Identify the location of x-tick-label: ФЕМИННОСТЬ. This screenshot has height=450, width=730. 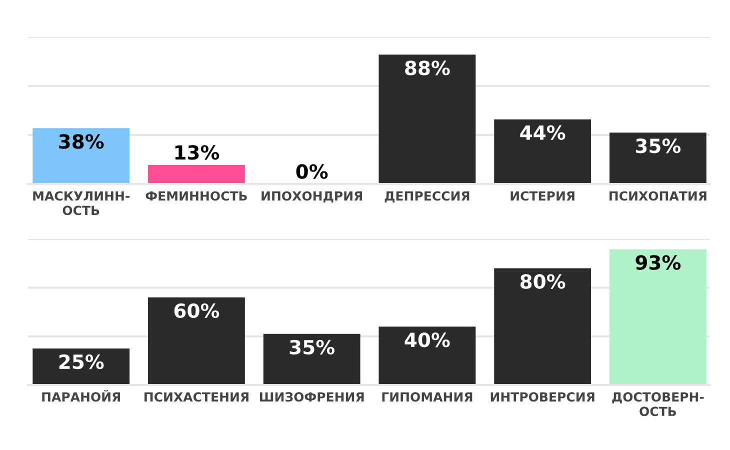
(196, 196).